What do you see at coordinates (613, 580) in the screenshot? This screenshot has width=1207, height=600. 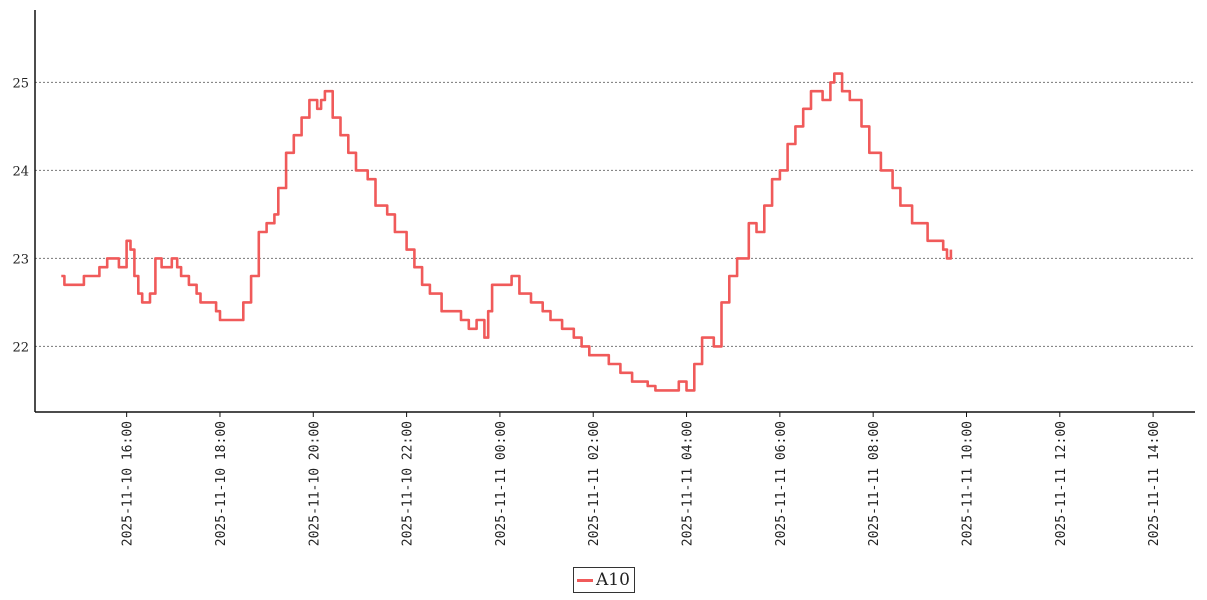 I see `legend-label-a10: A10` at bounding box center [613, 580].